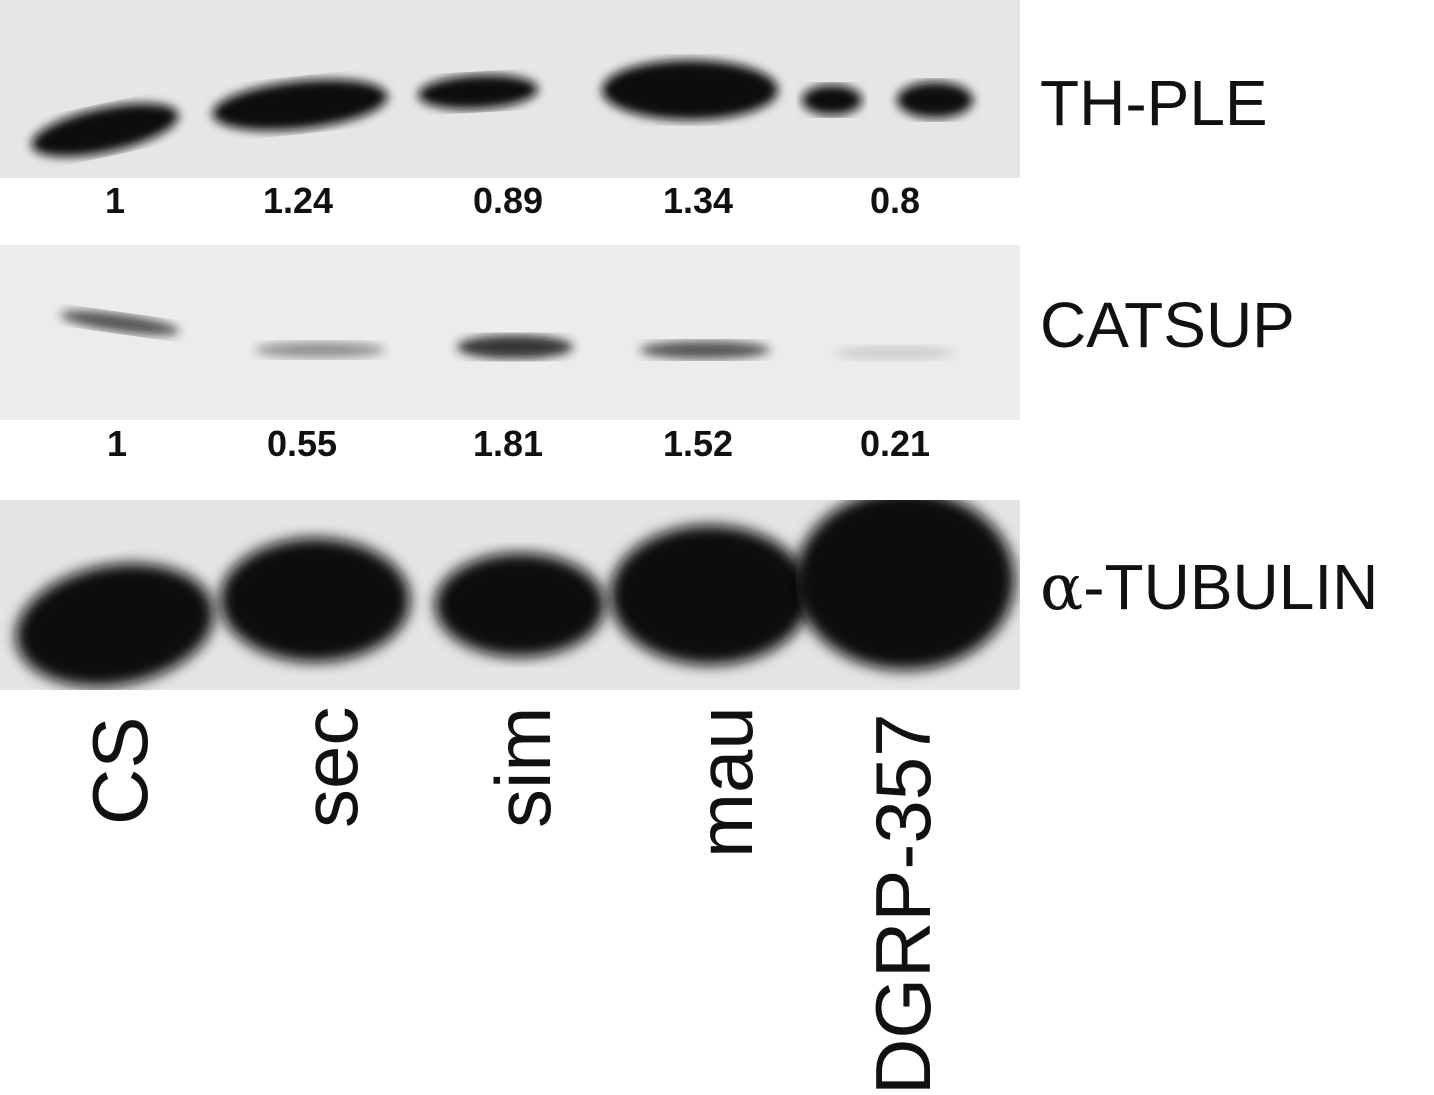 The height and width of the screenshot is (1095, 1434). I want to click on quantification-row-catsup: 1 0.55 1.81 1.52 0.21, so click(510, 448).